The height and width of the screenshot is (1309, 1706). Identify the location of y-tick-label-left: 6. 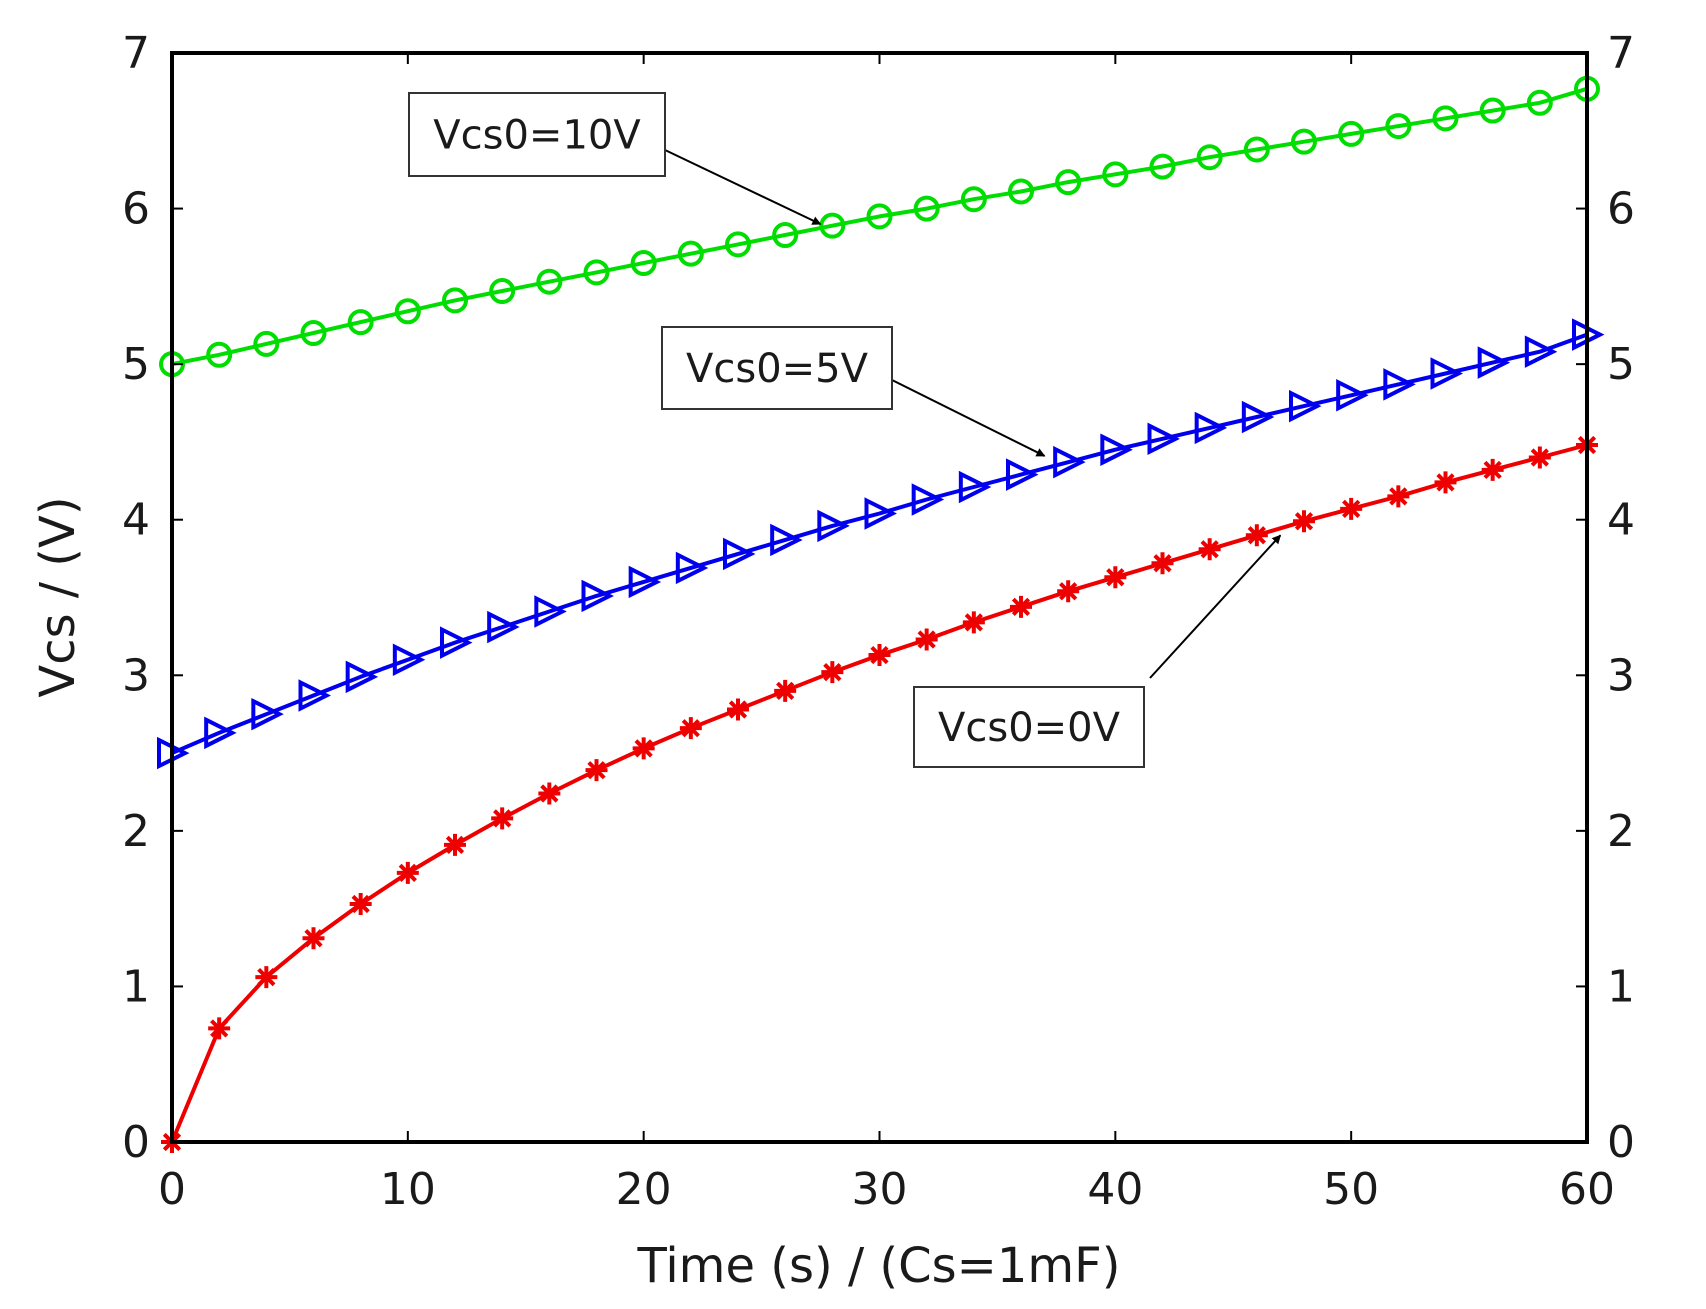
(136, 209).